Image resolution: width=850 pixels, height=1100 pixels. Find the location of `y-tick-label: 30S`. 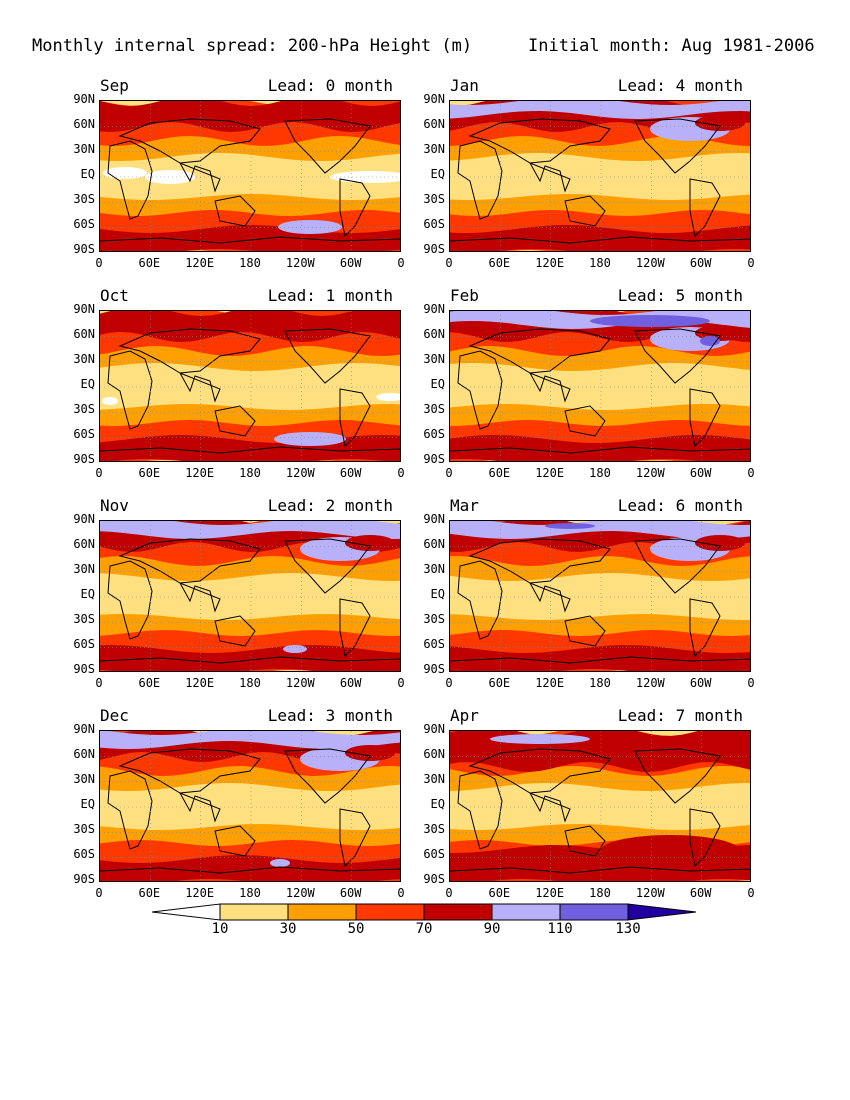

y-tick-label: 30S is located at coordinates (84, 828).